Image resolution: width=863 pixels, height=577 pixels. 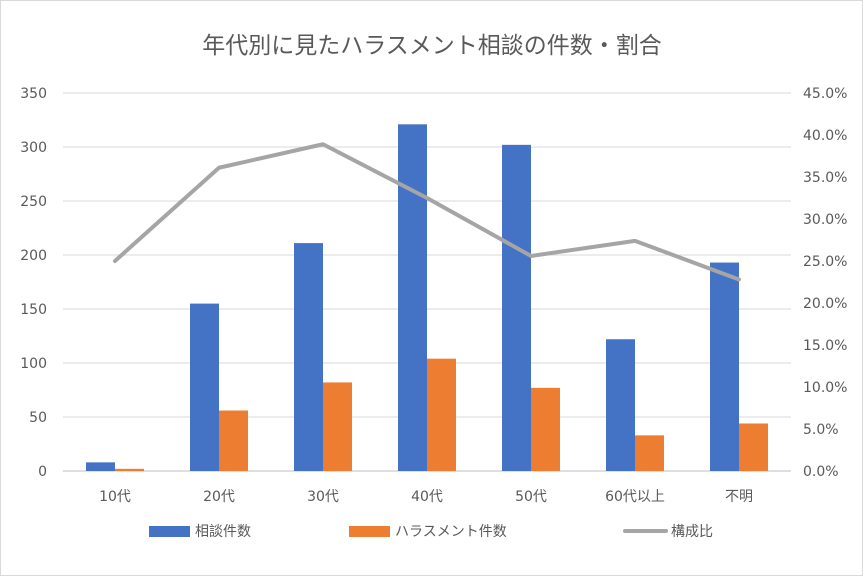 I want to click on x-tick-label: 30代, so click(x=323, y=497).